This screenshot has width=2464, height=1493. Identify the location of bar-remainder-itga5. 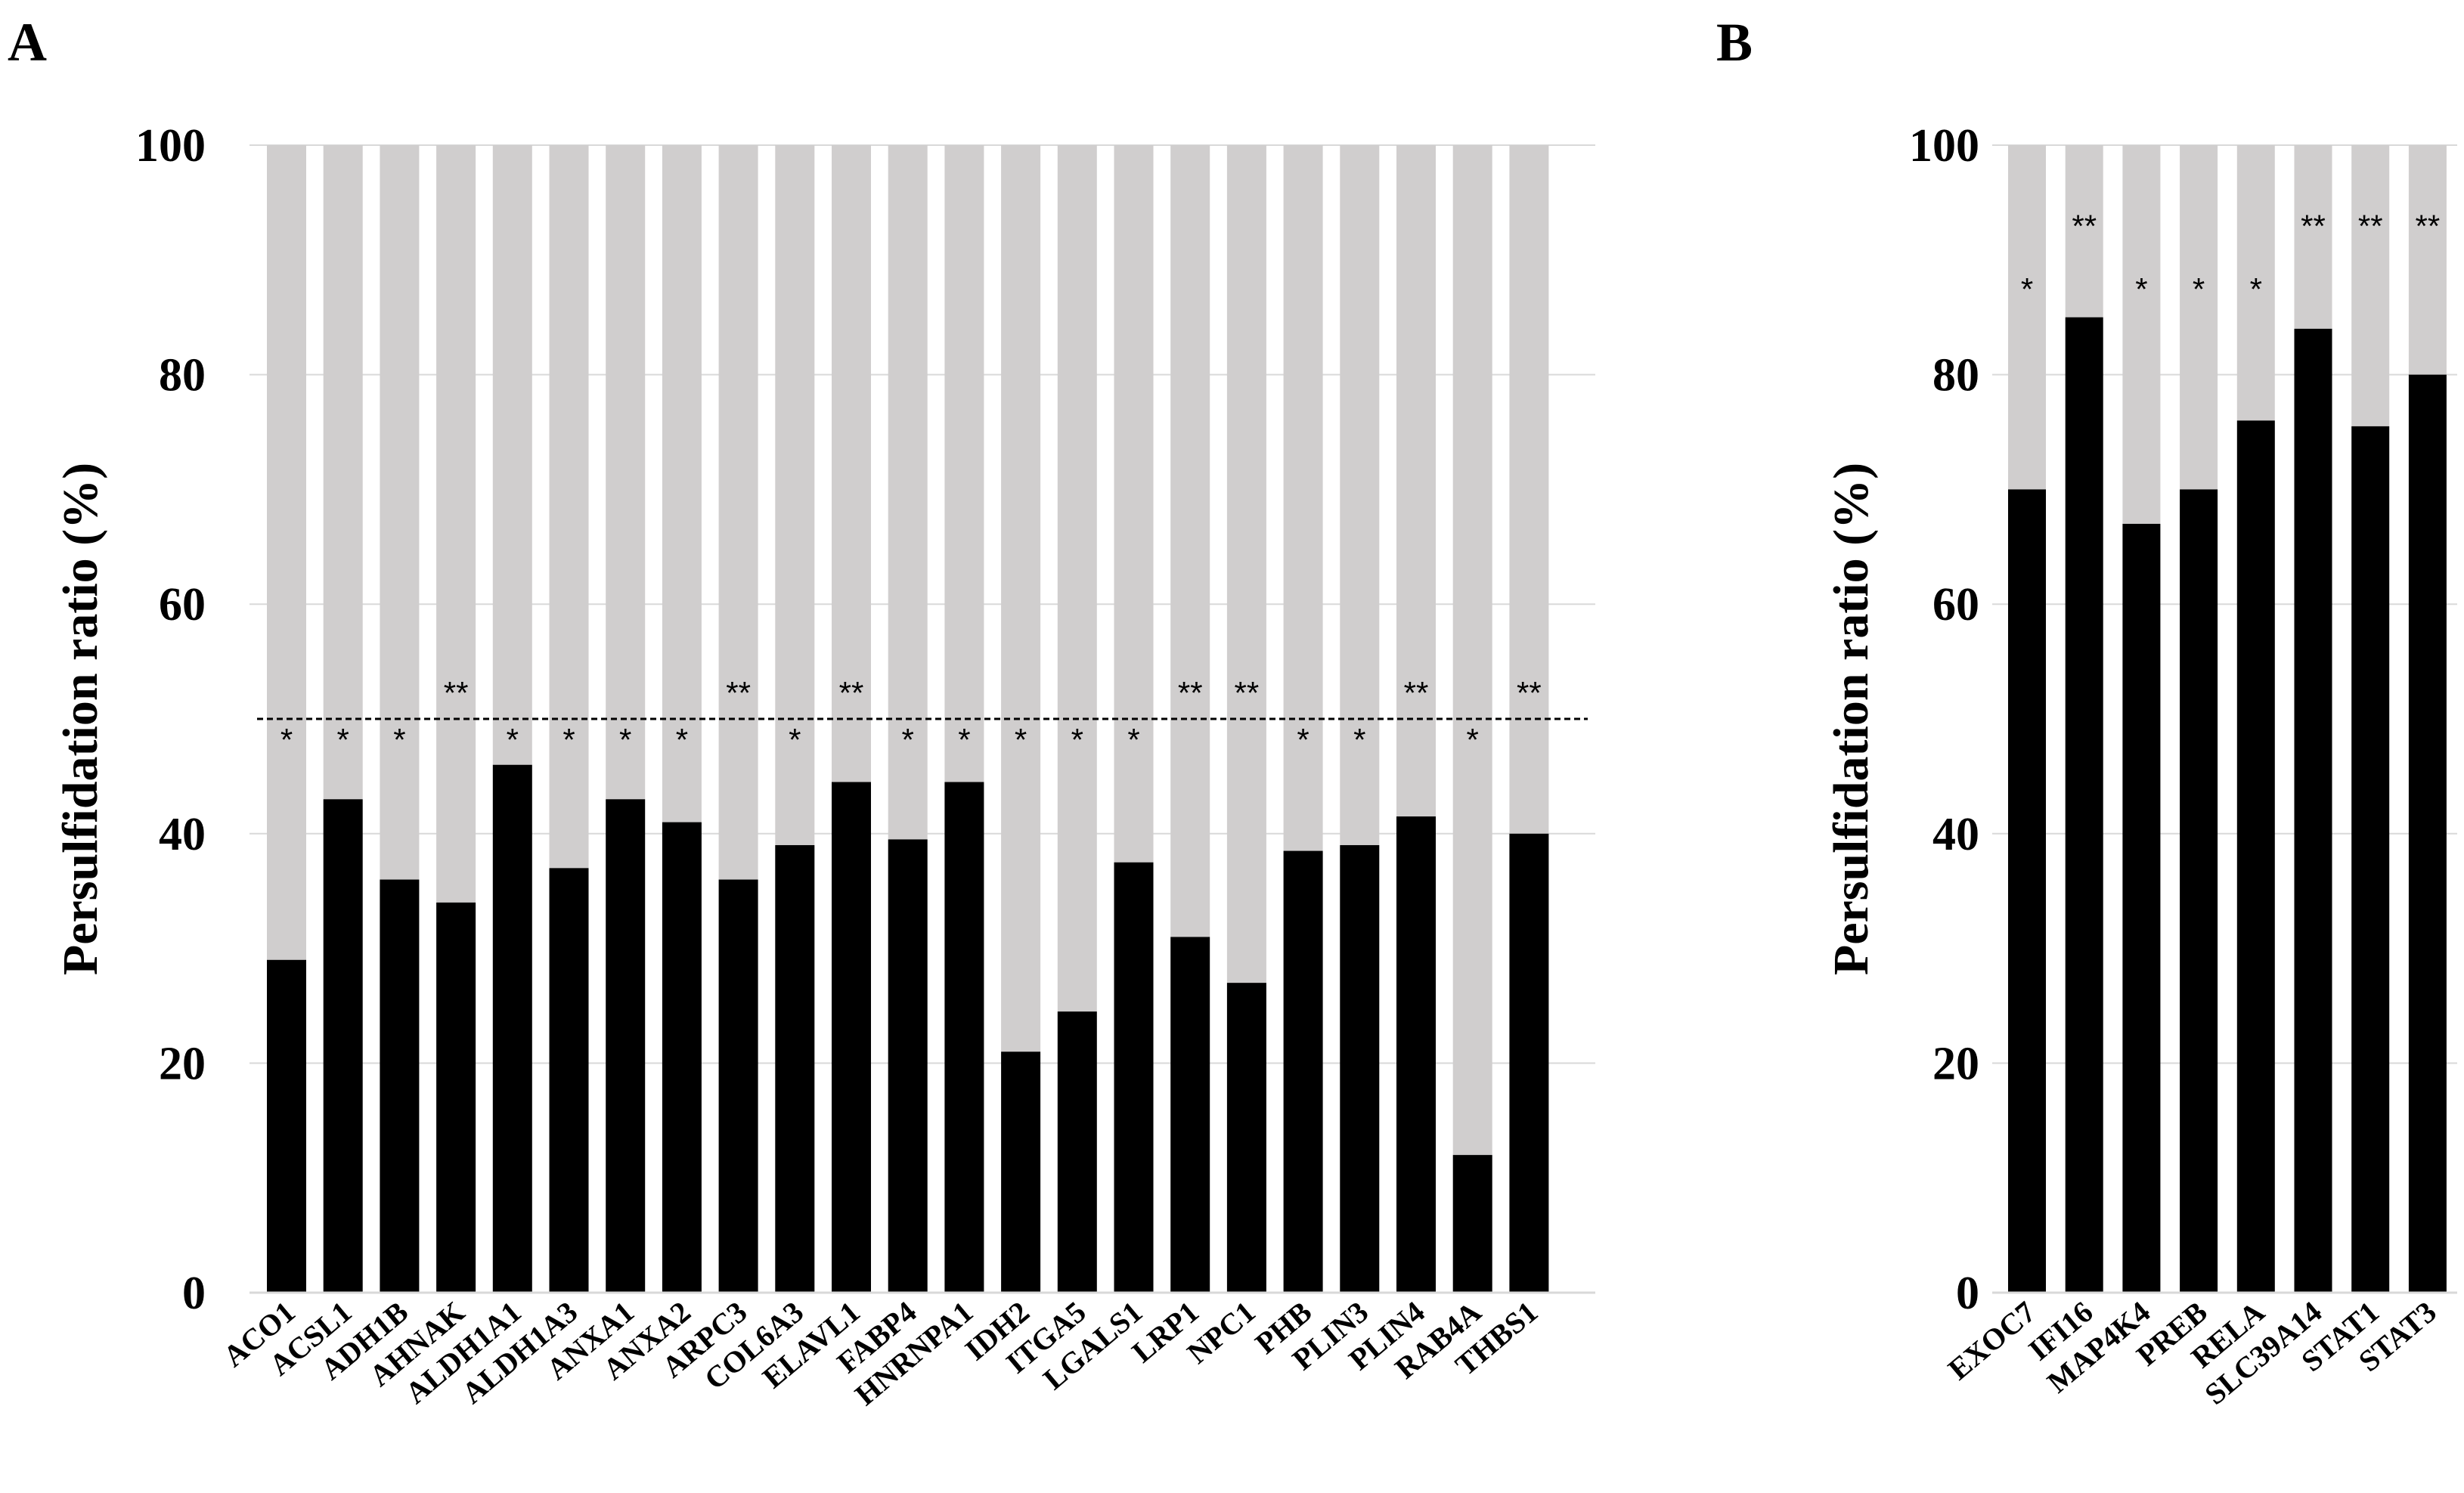
(1077, 578).